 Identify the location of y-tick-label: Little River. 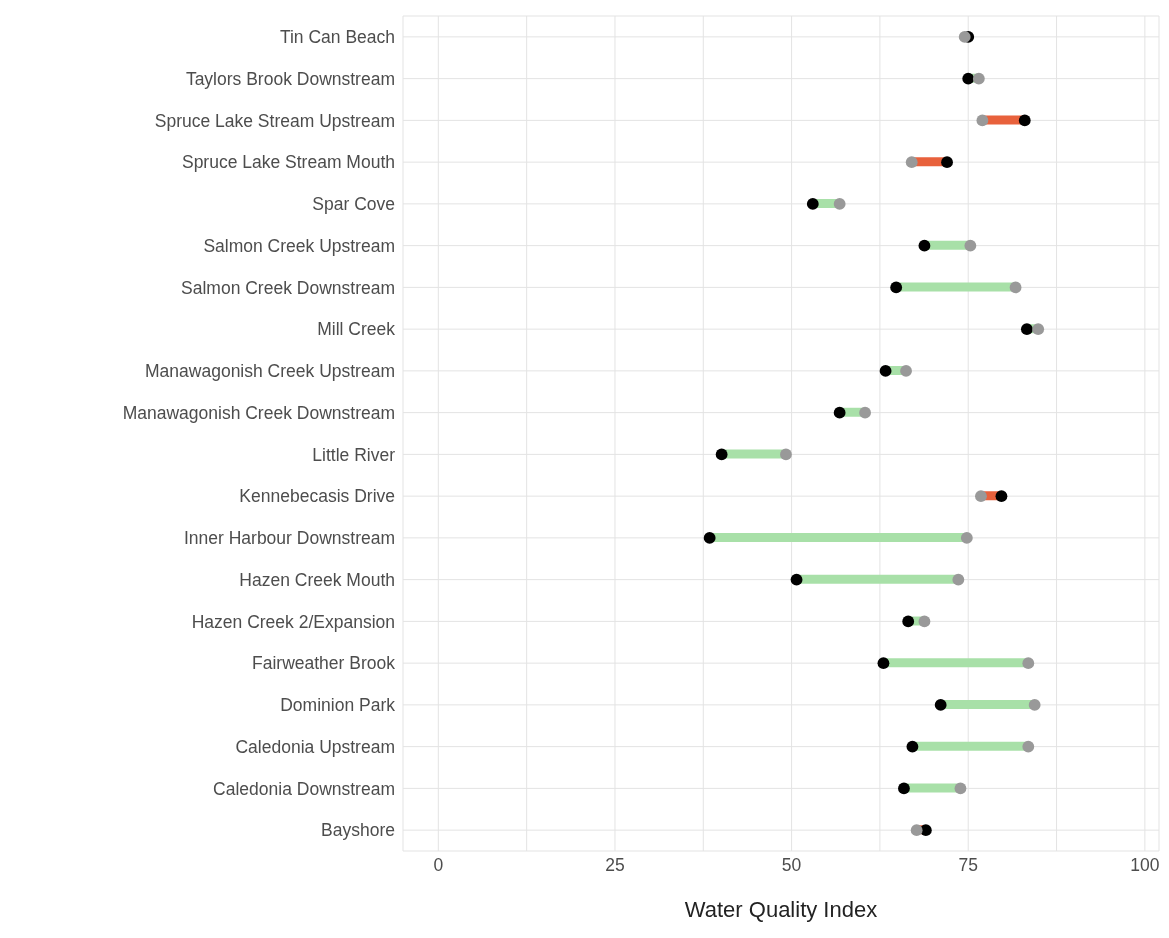
(354, 454).